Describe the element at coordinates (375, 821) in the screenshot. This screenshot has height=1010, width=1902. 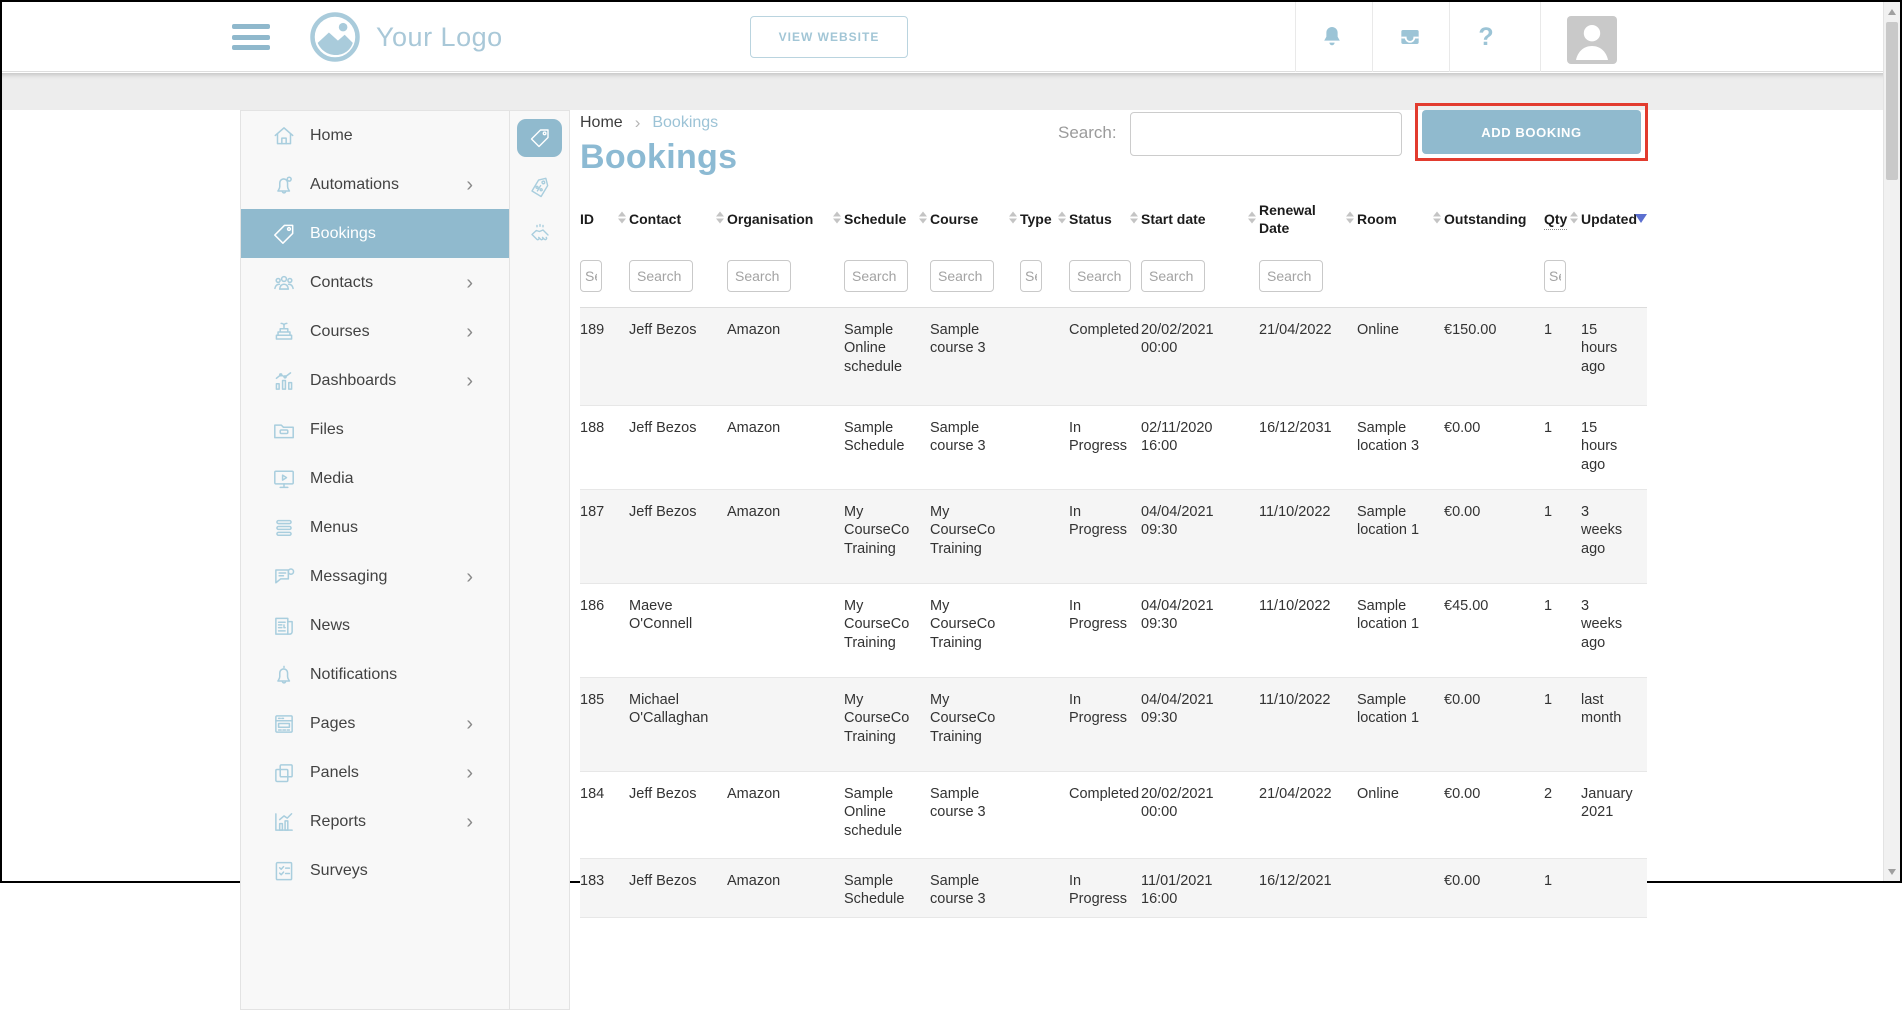
I see `sidebar-item-reports: Reports ›` at that location.